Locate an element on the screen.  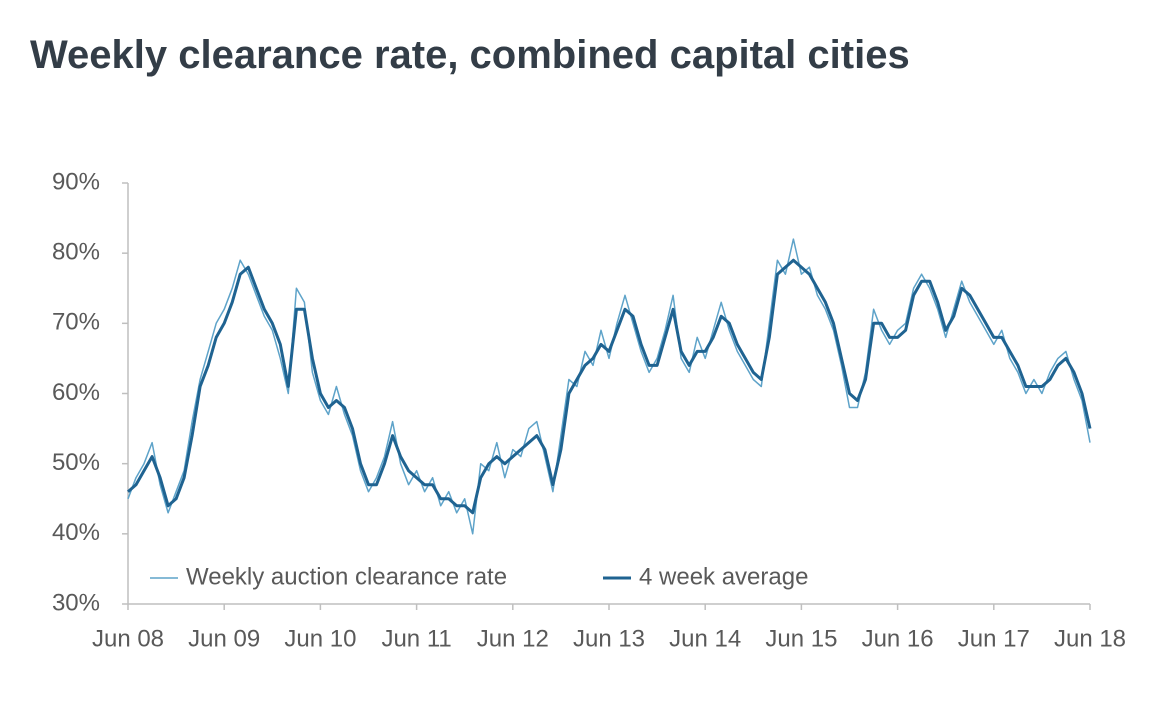
x-tick-label: Jun 14 is located at coordinates (705, 638).